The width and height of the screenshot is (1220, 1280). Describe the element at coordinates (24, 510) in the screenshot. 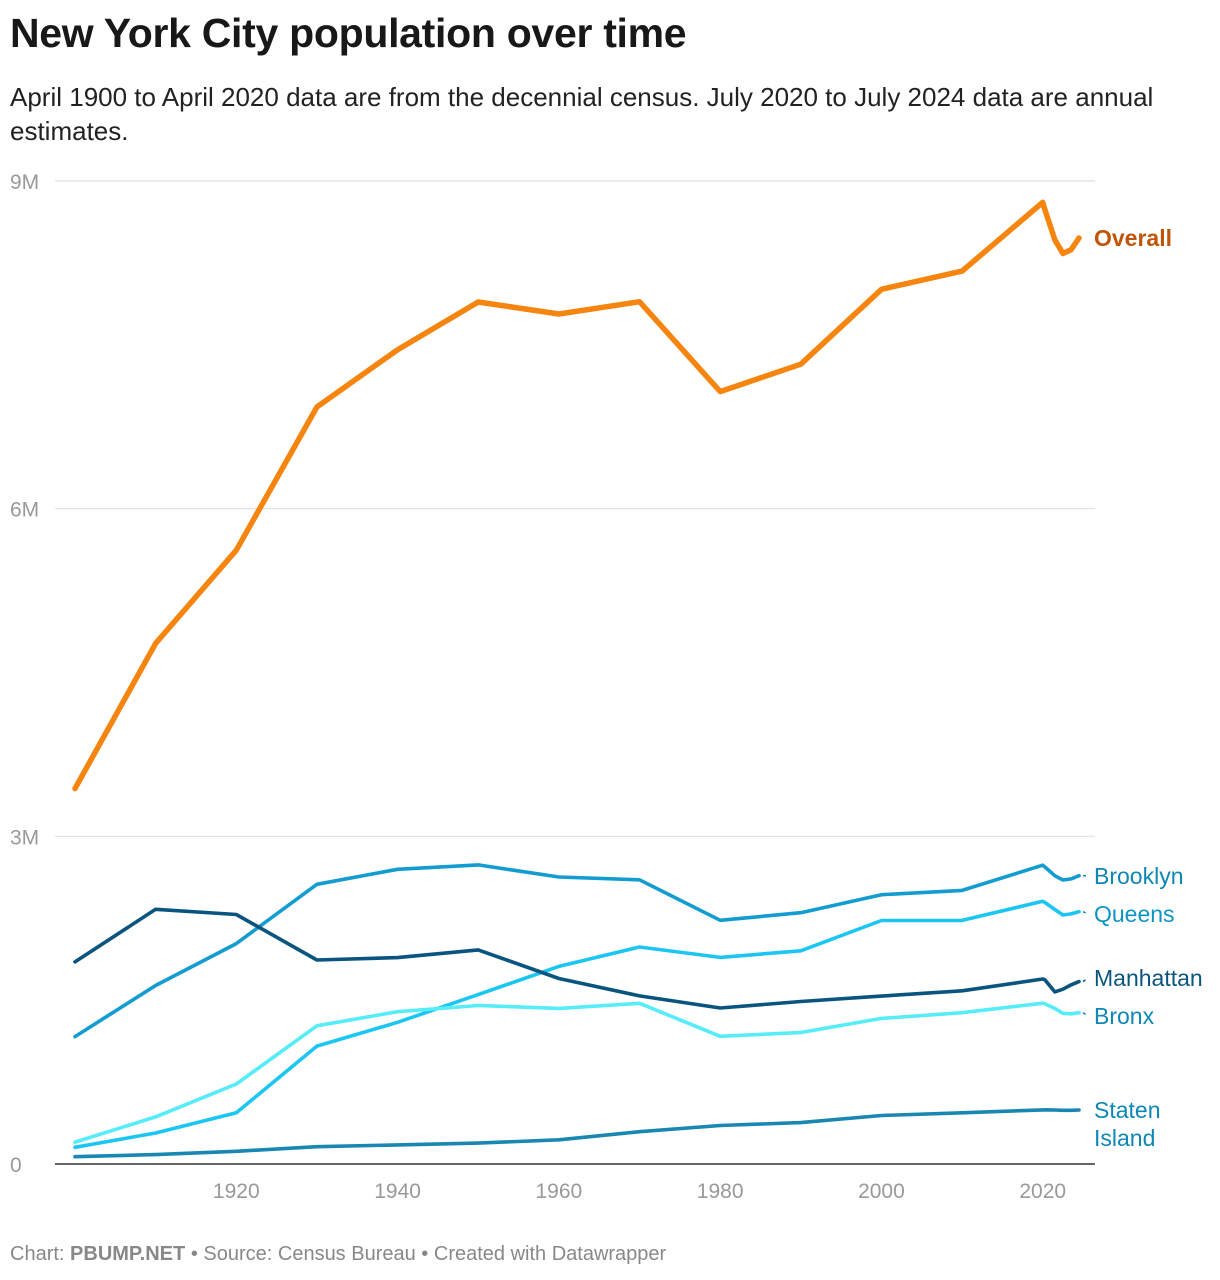

I see `y-tick-label: 6M` at that location.